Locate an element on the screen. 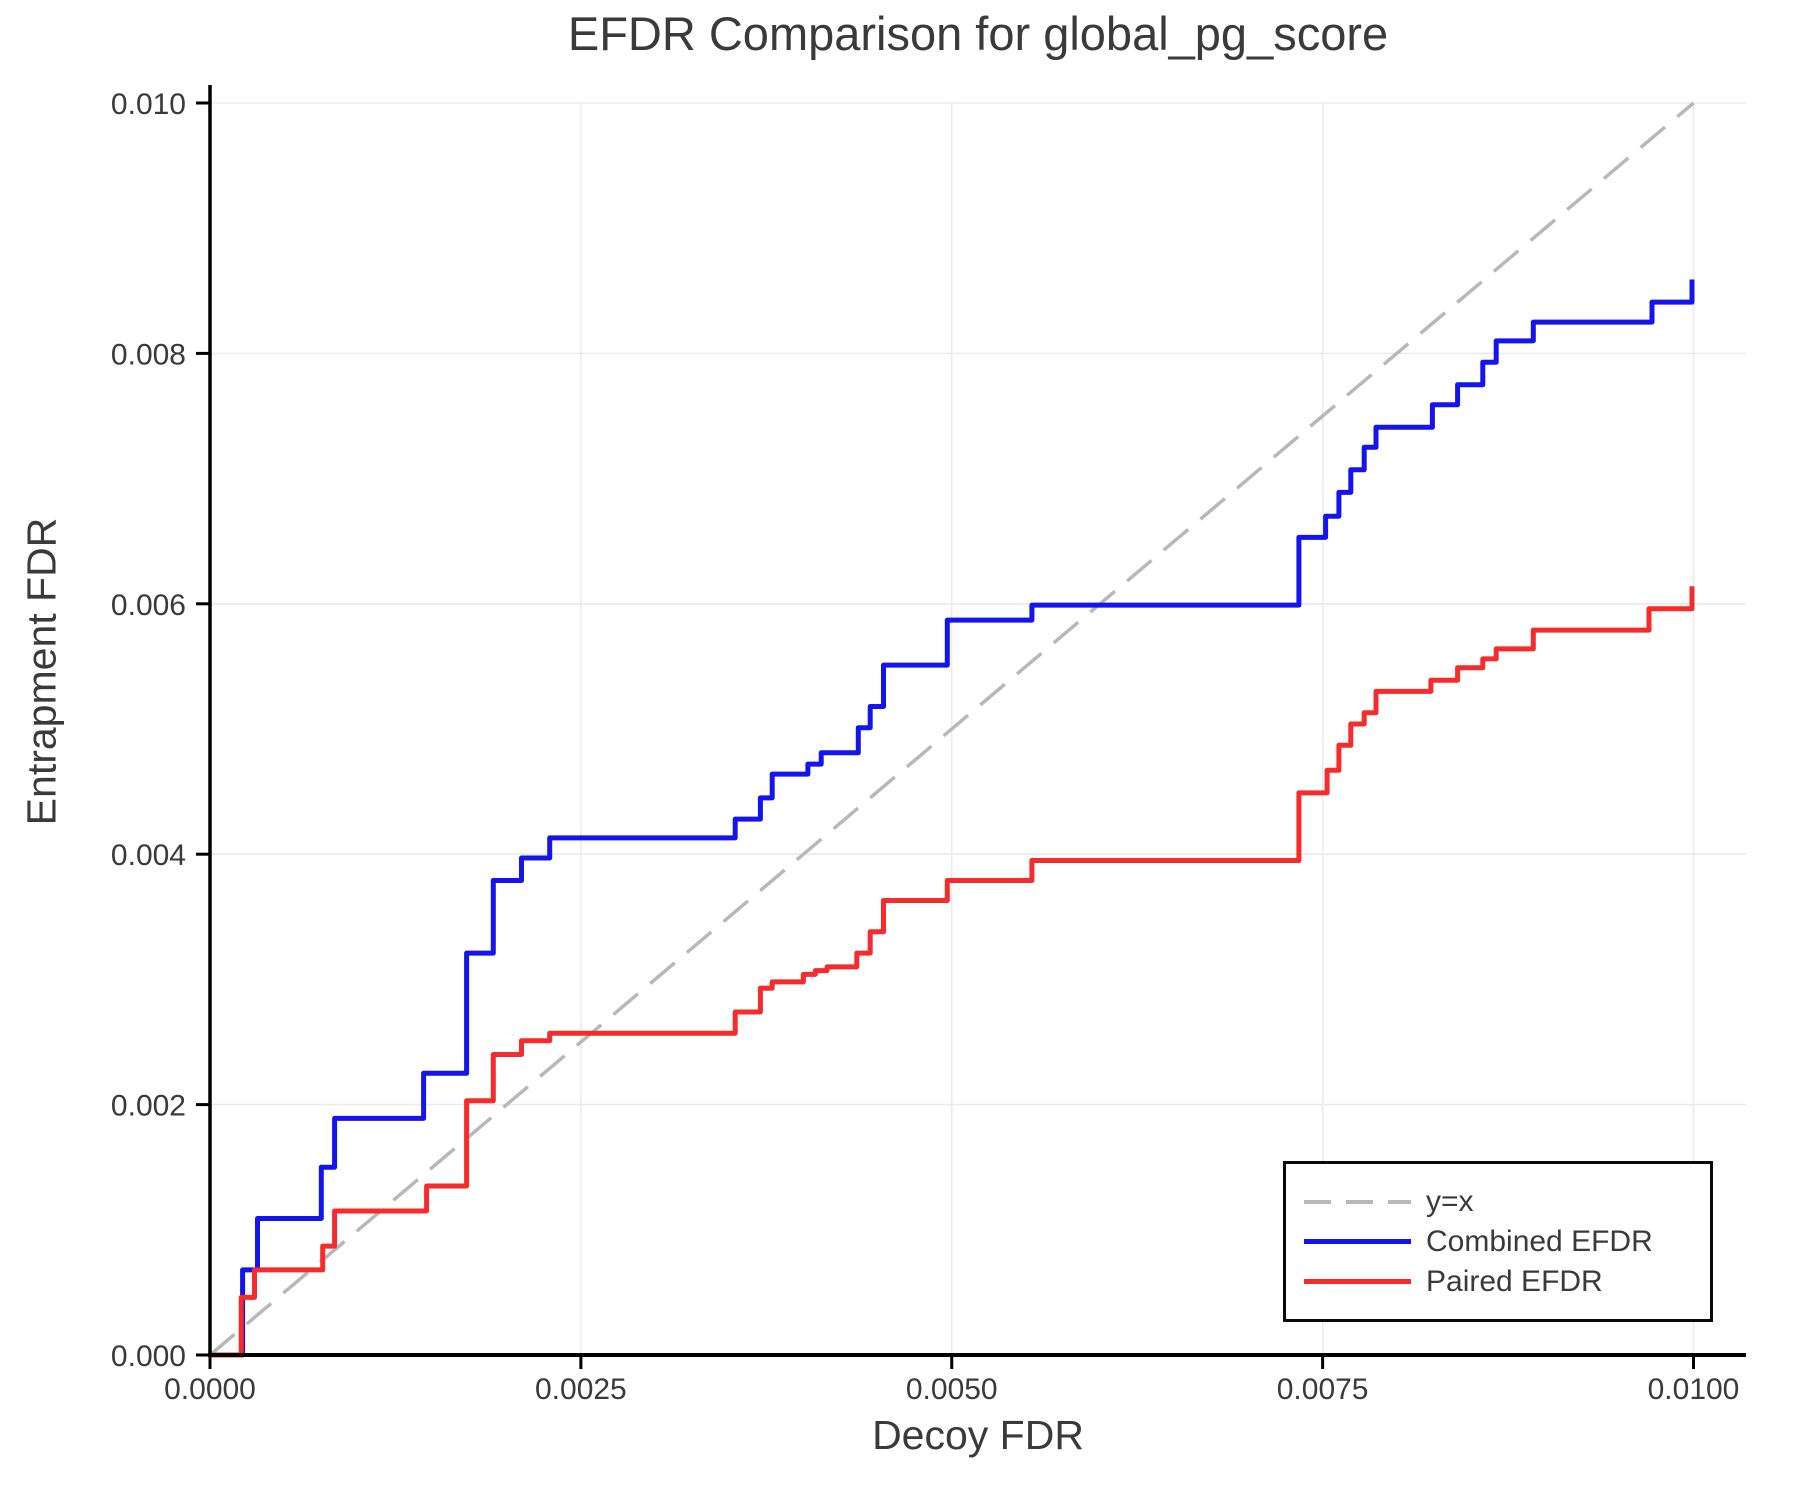  x-axis-title: Decoy FDR is located at coordinates (978, 1435).